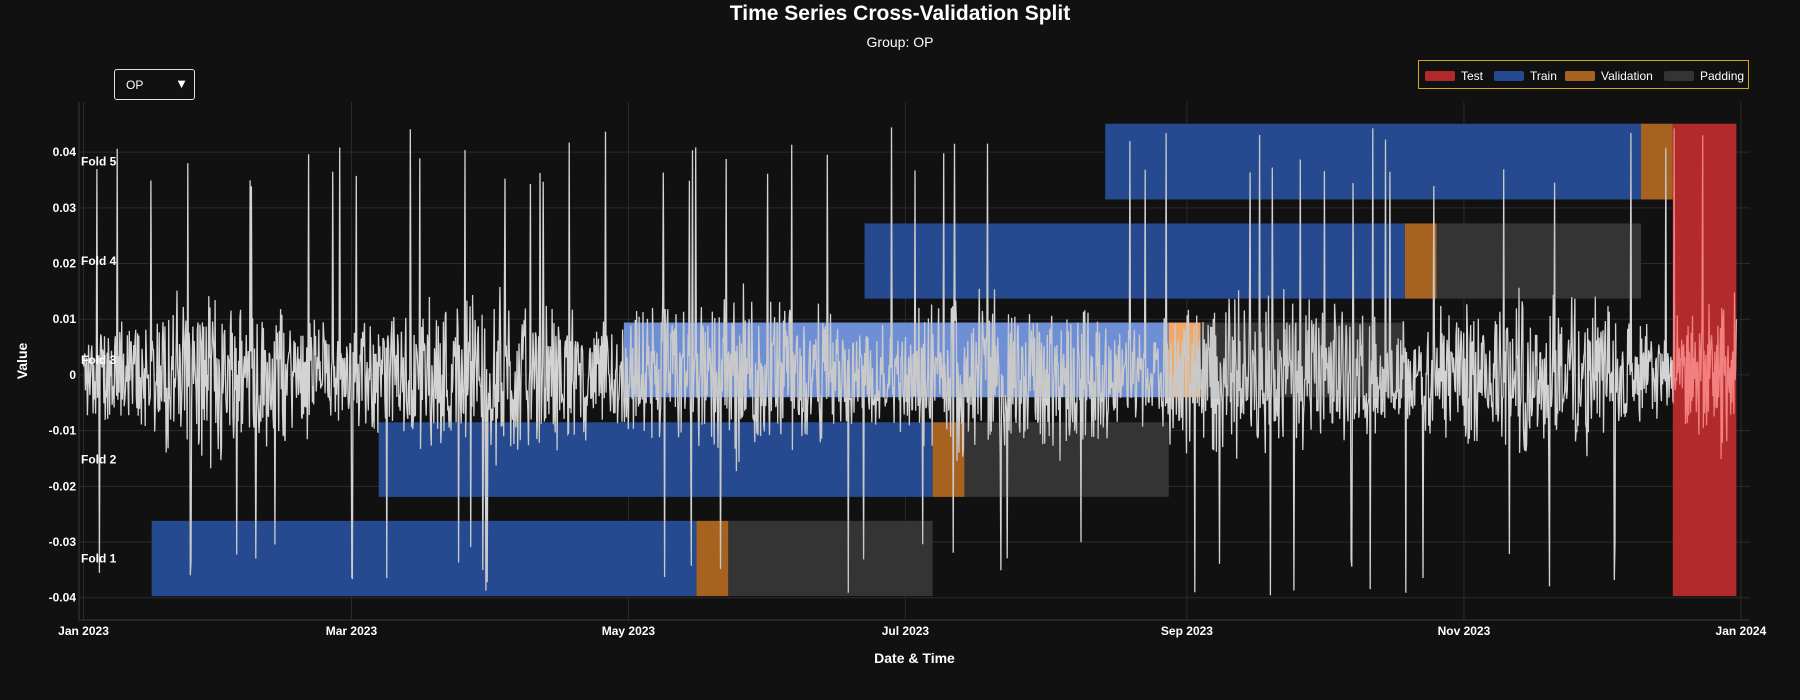 Image resolution: width=1800 pixels, height=700 pixels. Describe the element at coordinates (1580, 76) in the screenshot. I see `legend-swatch-validation` at that location.